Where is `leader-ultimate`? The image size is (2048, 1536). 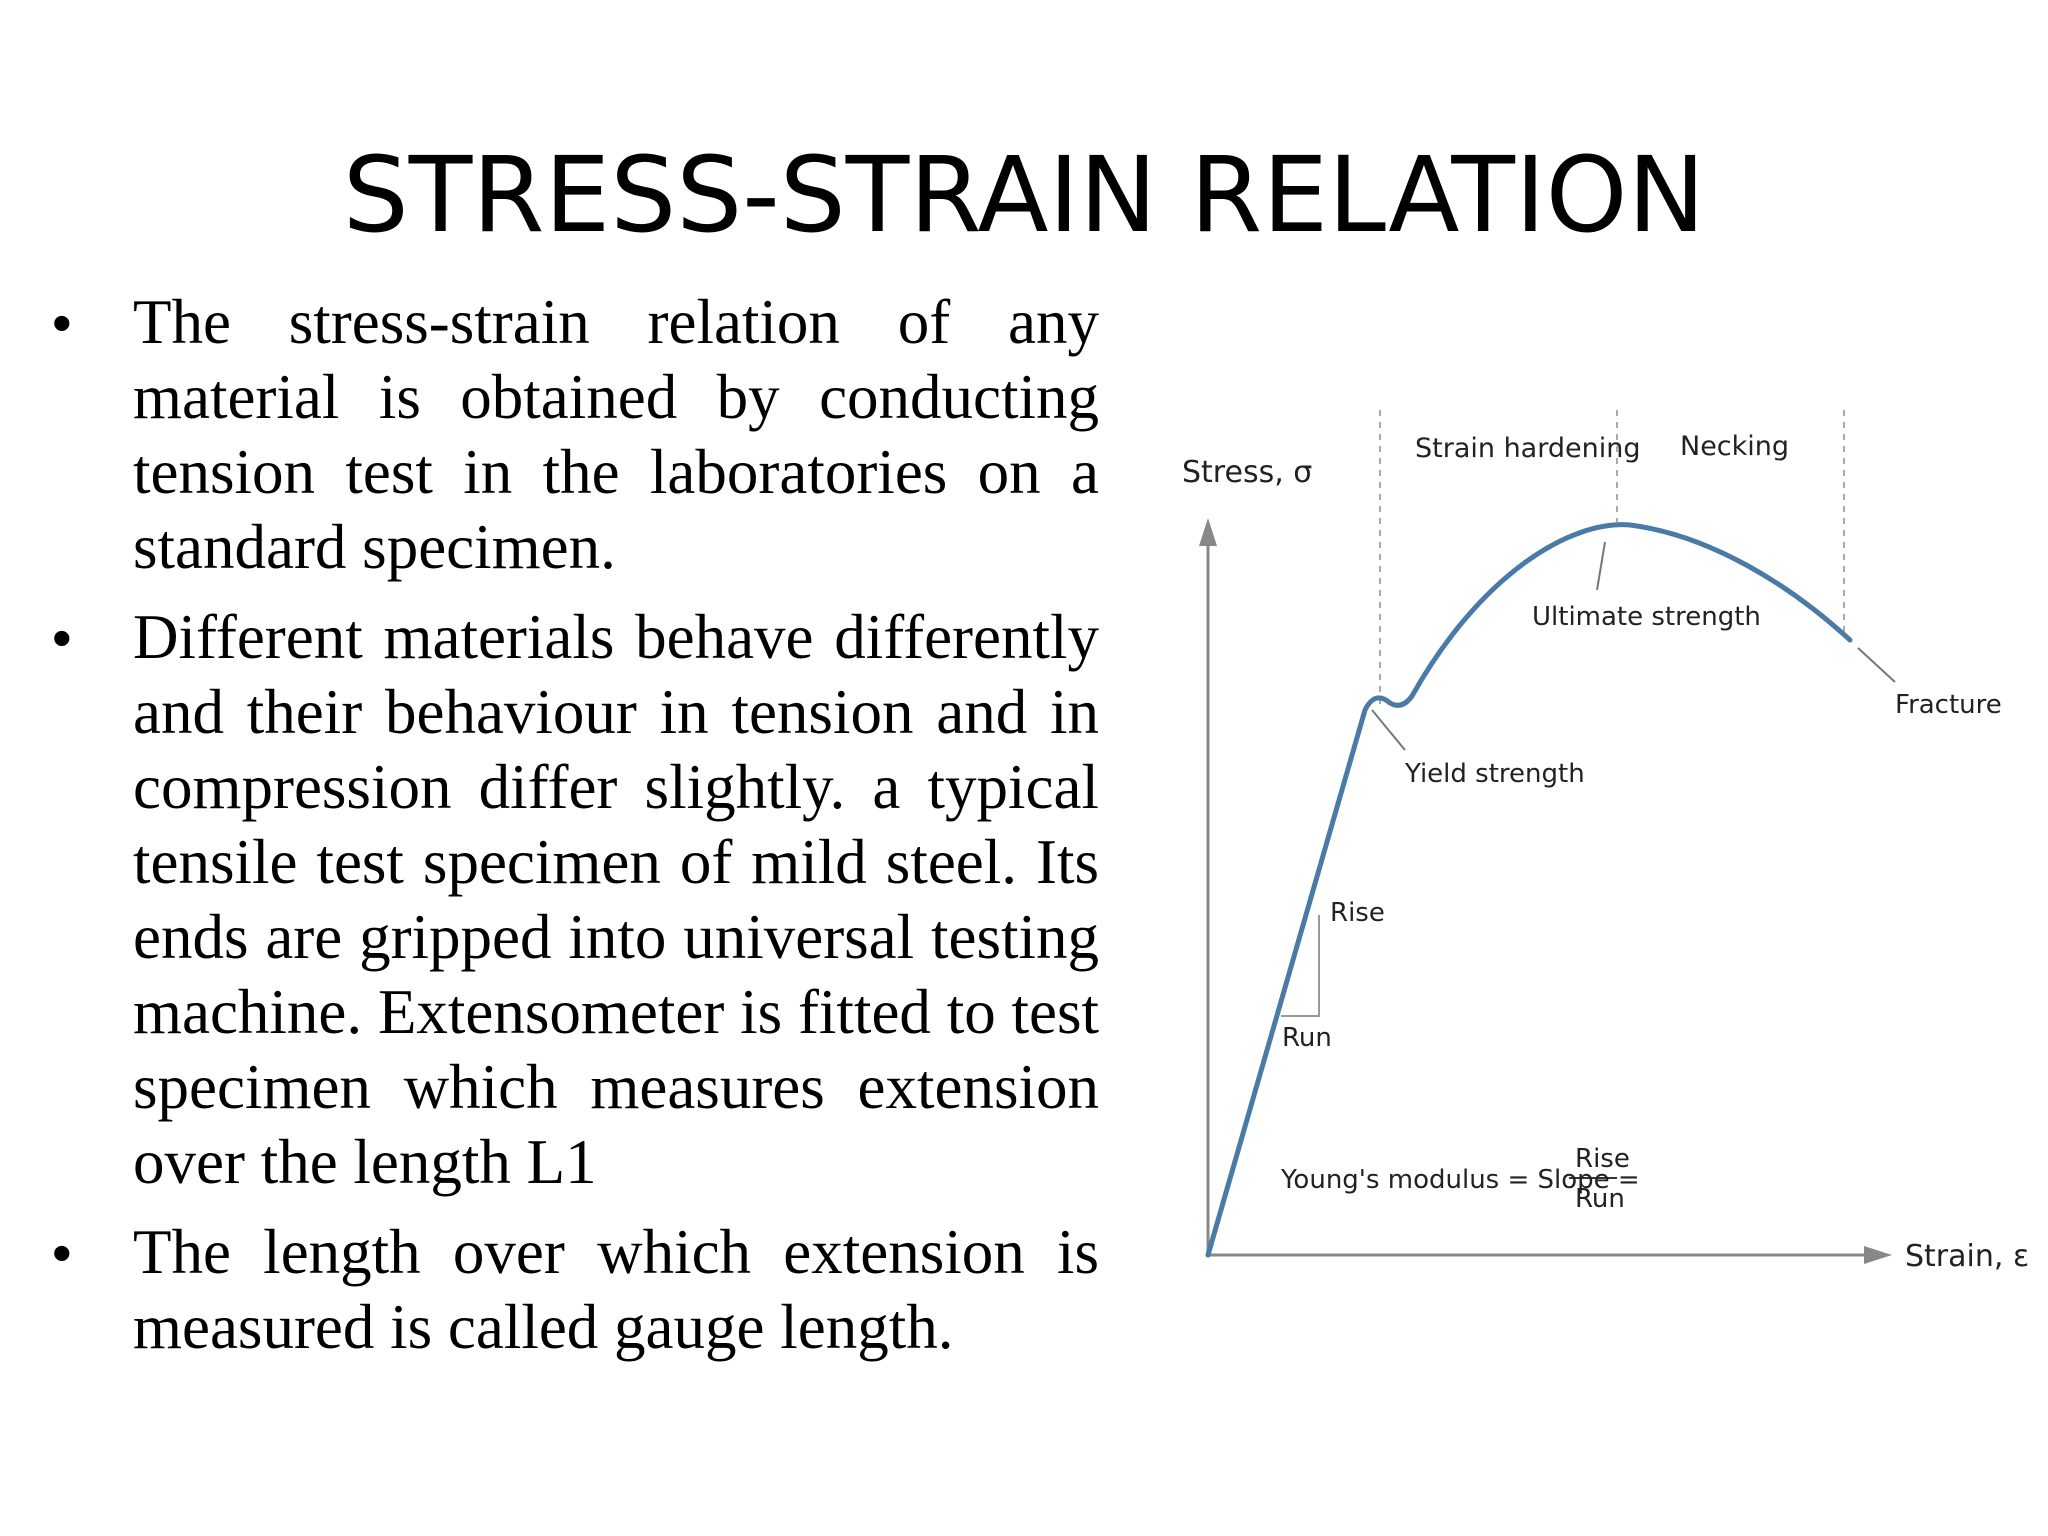
leader-ultimate is located at coordinates (1601, 566).